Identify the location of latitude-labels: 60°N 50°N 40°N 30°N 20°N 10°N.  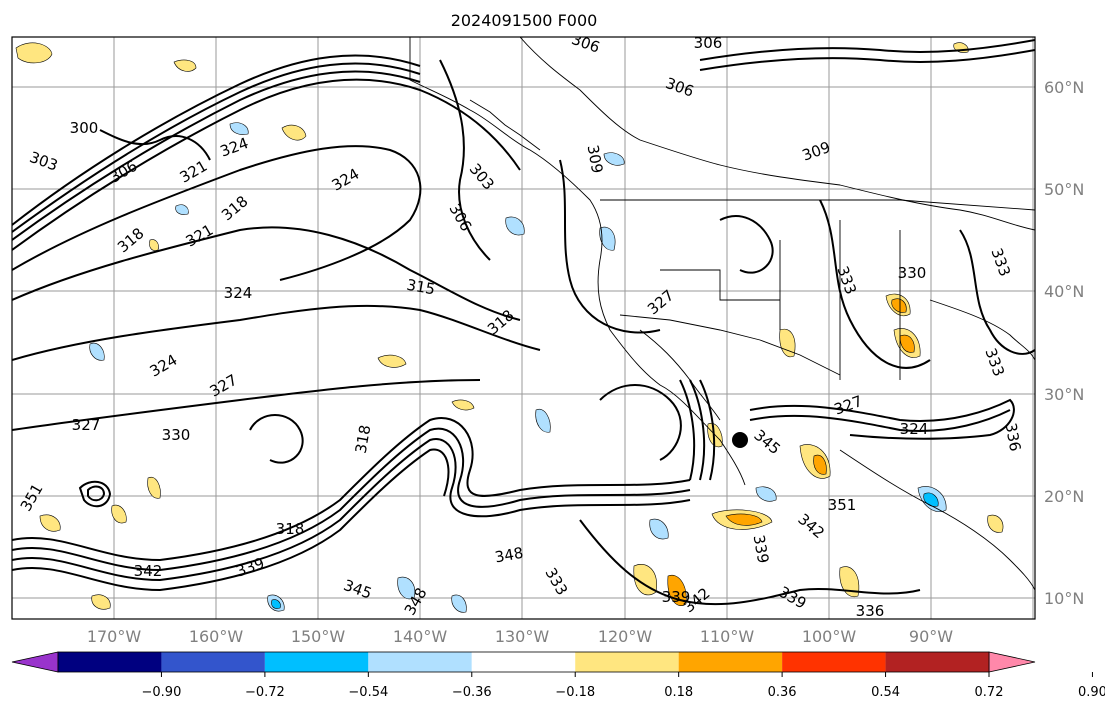
(1064, 343).